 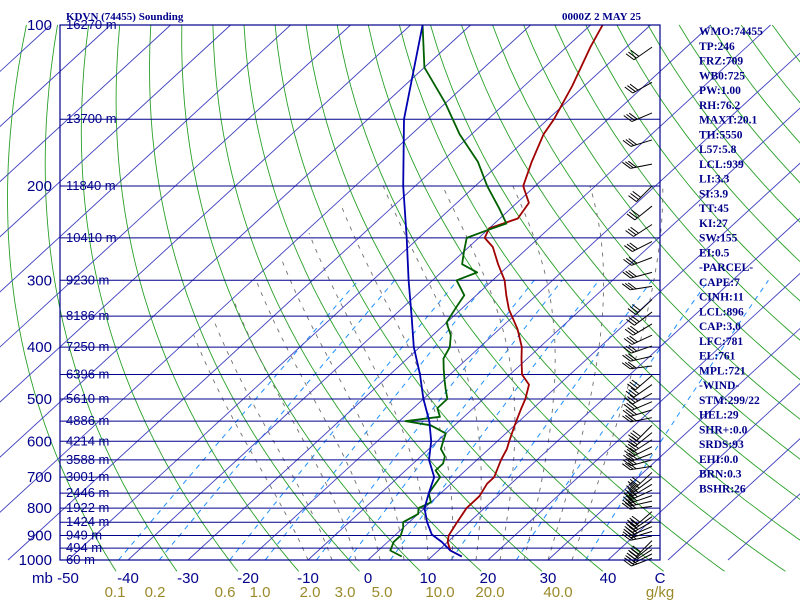 What do you see at coordinates (719, 460) in the screenshot?
I see `index-line: EHI:0.0` at bounding box center [719, 460].